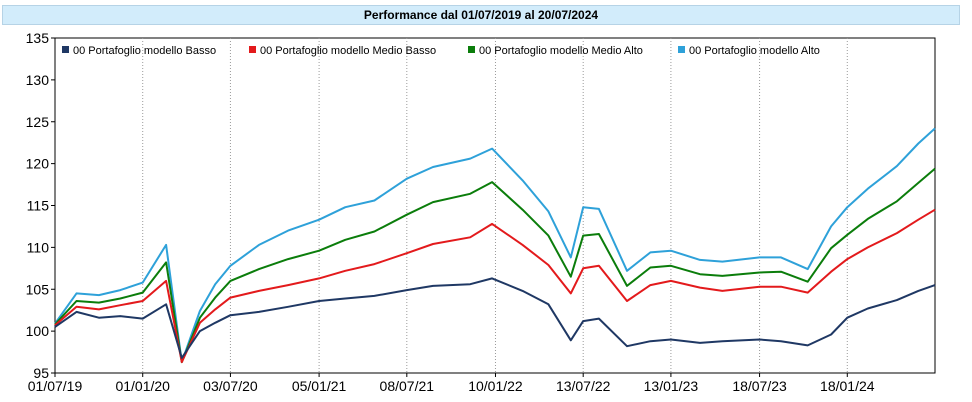  I want to click on x-tick-label: 10/01/22, so click(495, 386).